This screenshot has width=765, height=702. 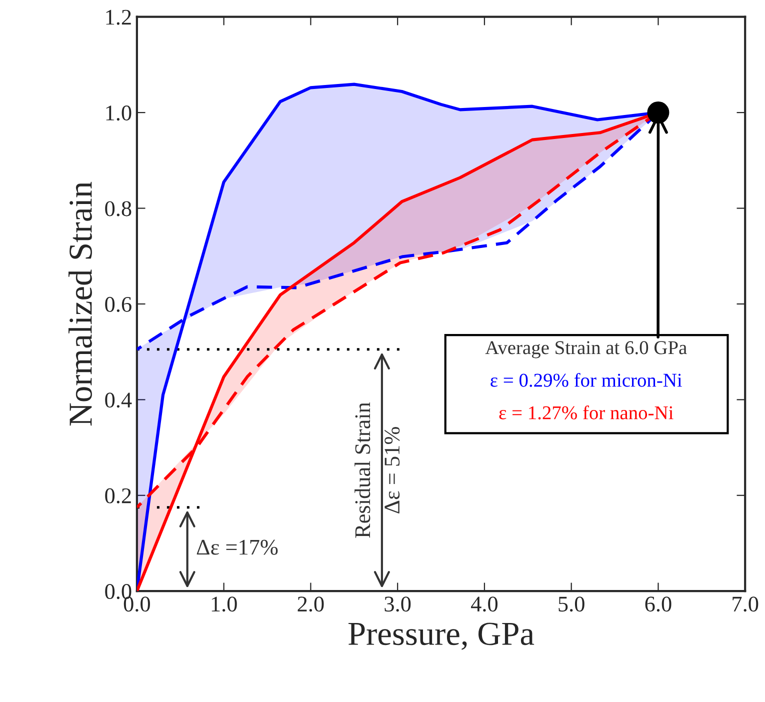 What do you see at coordinates (586, 412) in the screenshot?
I see `annotation: ε = 1.27% for nano-Ni` at bounding box center [586, 412].